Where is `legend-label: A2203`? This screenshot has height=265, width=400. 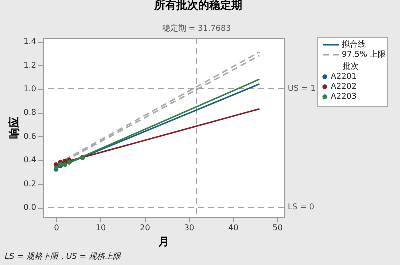
legend-label: A2203 is located at coordinates (344, 96).